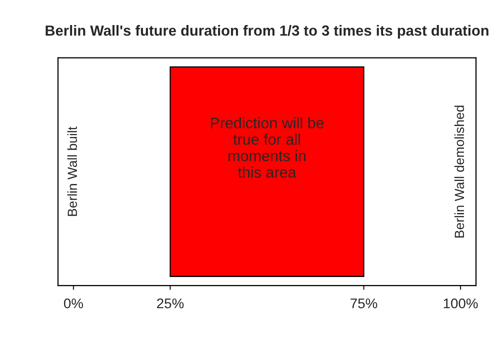 Image resolution: width=500 pixels, height=357 pixels. What do you see at coordinates (267, 32) in the screenshot?
I see `chart-title: Berlin Wall's future duration from 1/3 to 3 times its past duration` at bounding box center [267, 32].